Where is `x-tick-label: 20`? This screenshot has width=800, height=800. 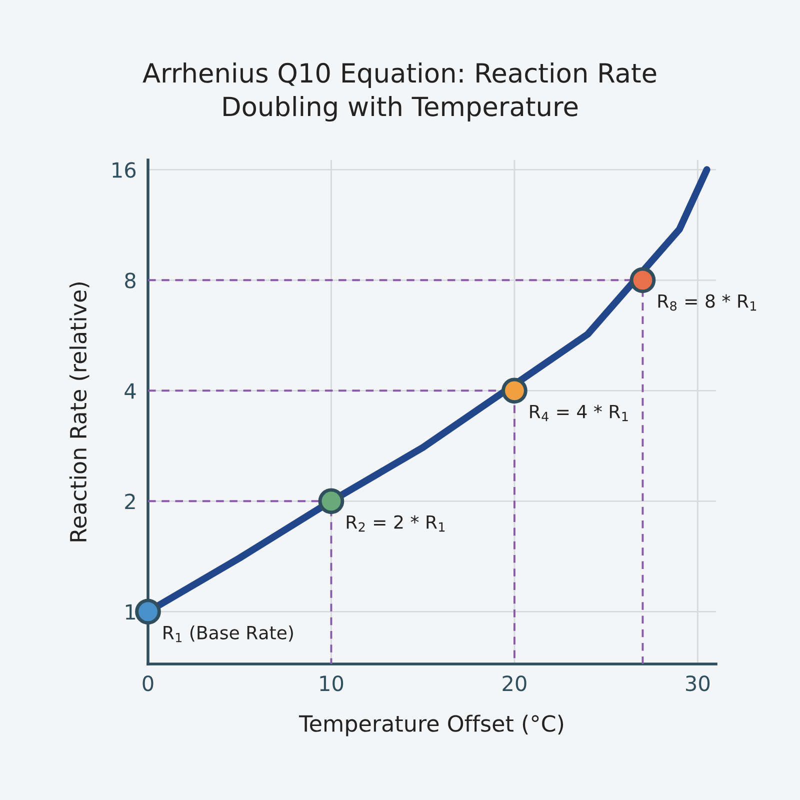 x-tick-label: 20 is located at coordinates (514, 683).